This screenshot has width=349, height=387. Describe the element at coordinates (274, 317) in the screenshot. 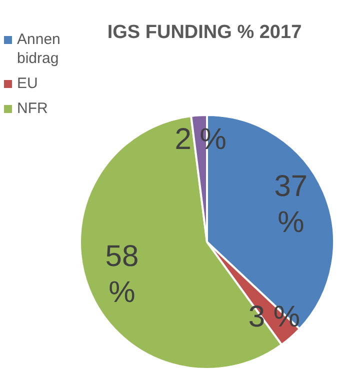

I see `data-label: 3 %` at that location.